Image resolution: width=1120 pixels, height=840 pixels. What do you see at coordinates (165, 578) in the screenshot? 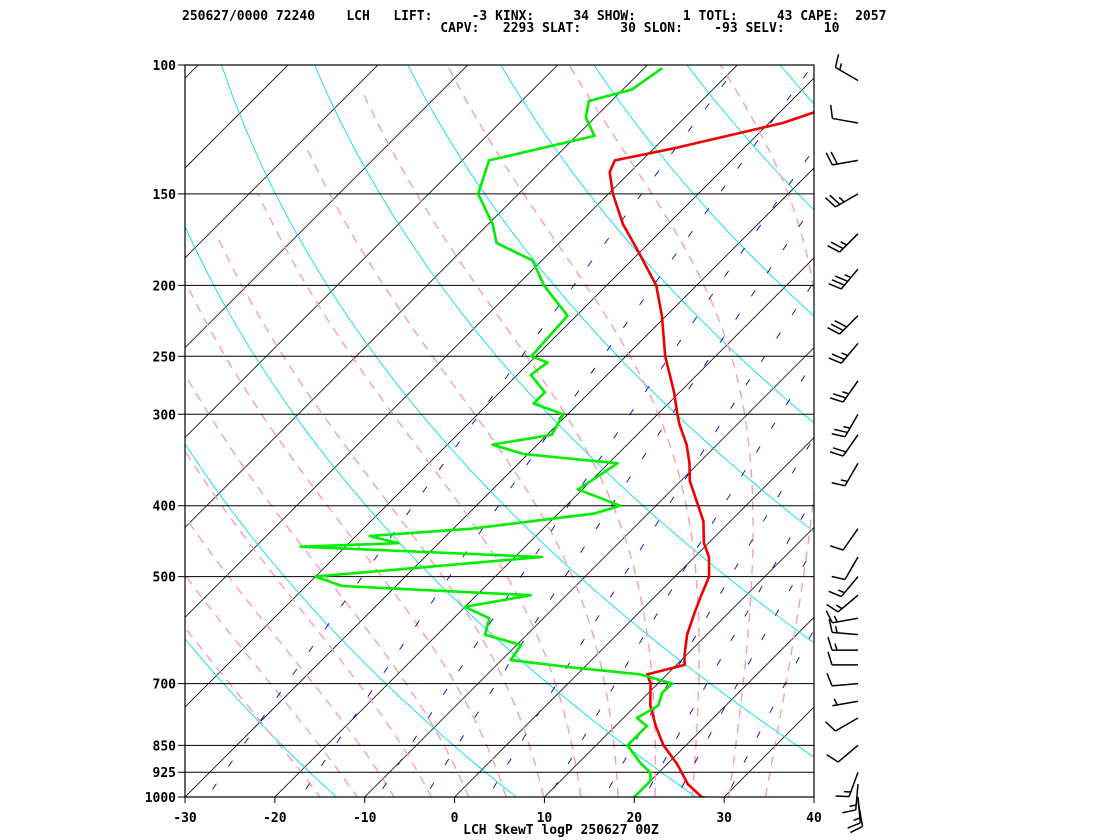
I see `pressure-tick-label: 500` at bounding box center [165, 578].